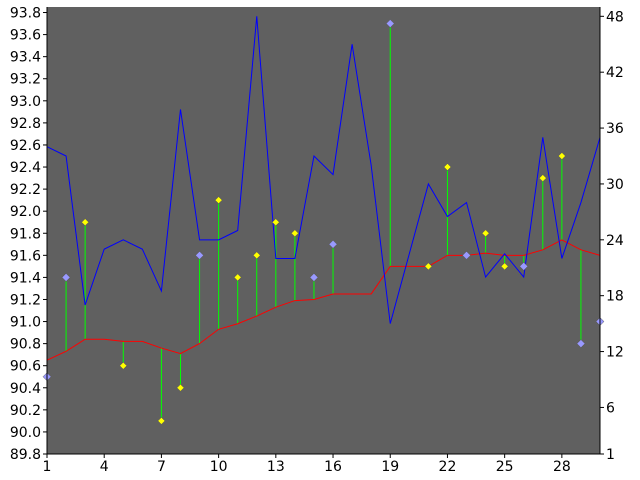 Image resolution: width=640 pixels, height=480 pixels. What do you see at coordinates (25, 278) in the screenshot?
I see `y-left-tick-label: 91.4` at bounding box center [25, 278].